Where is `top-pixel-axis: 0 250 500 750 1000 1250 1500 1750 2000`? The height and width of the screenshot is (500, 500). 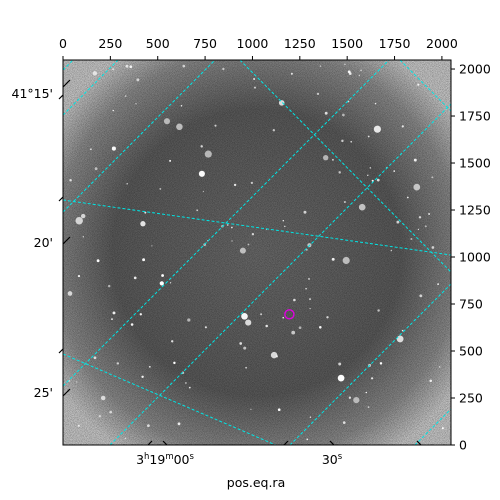
top-pixel-axis: 0 250 500 750 1000 1250 1500 1750 2000 is located at coordinates (258, 48).